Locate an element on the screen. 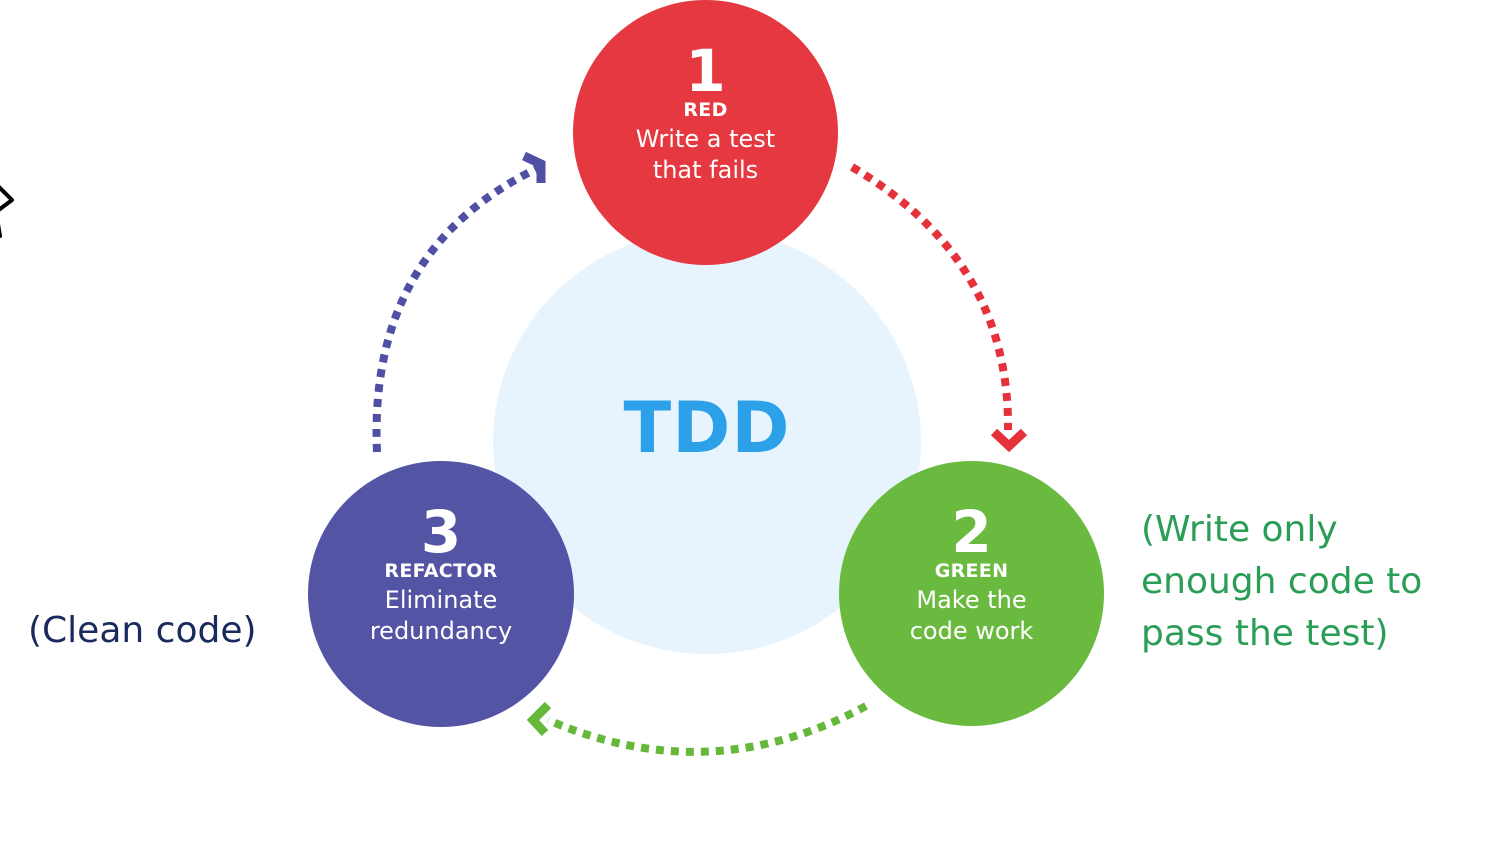 The height and width of the screenshot is (852, 1500). step-description: Eliminate redundancy is located at coordinates (441, 616).